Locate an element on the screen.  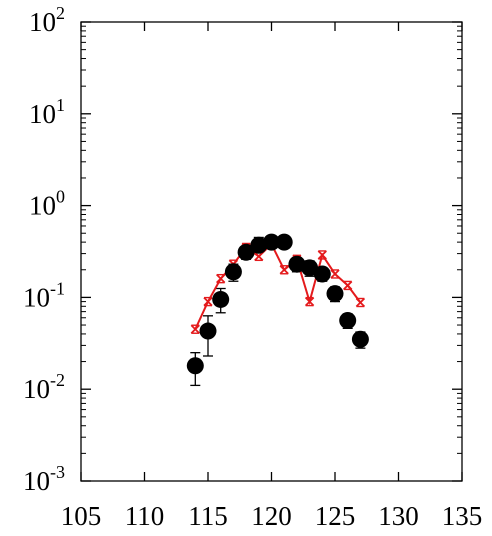
y-tick-label: 10¹ is located at coordinates (47, 112).